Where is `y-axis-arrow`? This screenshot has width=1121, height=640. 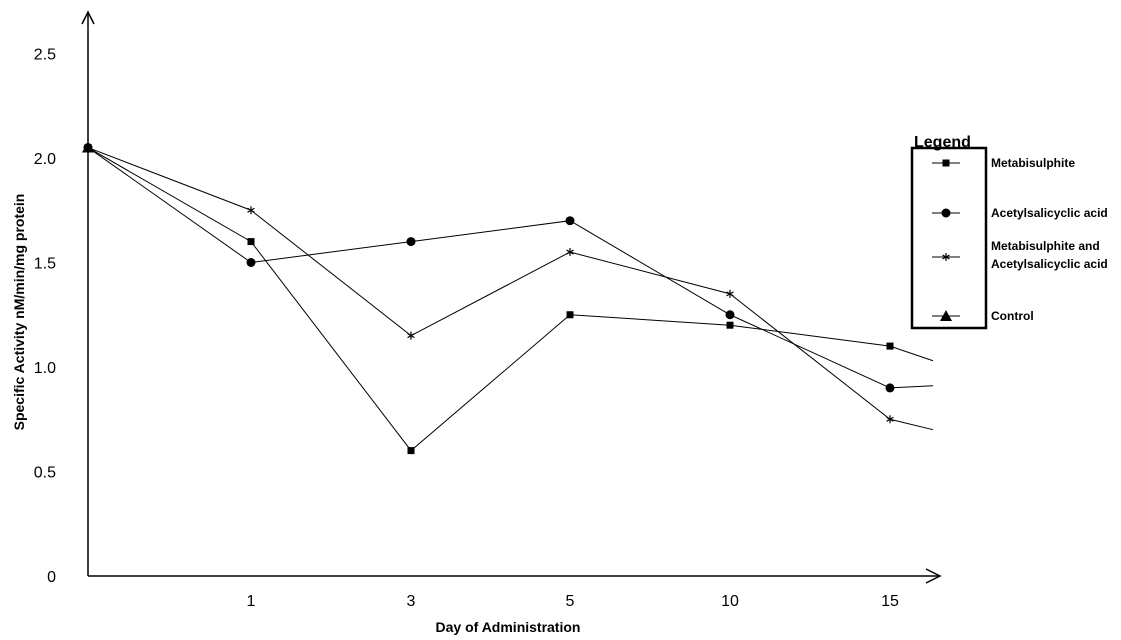 y-axis-arrow is located at coordinates (88, 17).